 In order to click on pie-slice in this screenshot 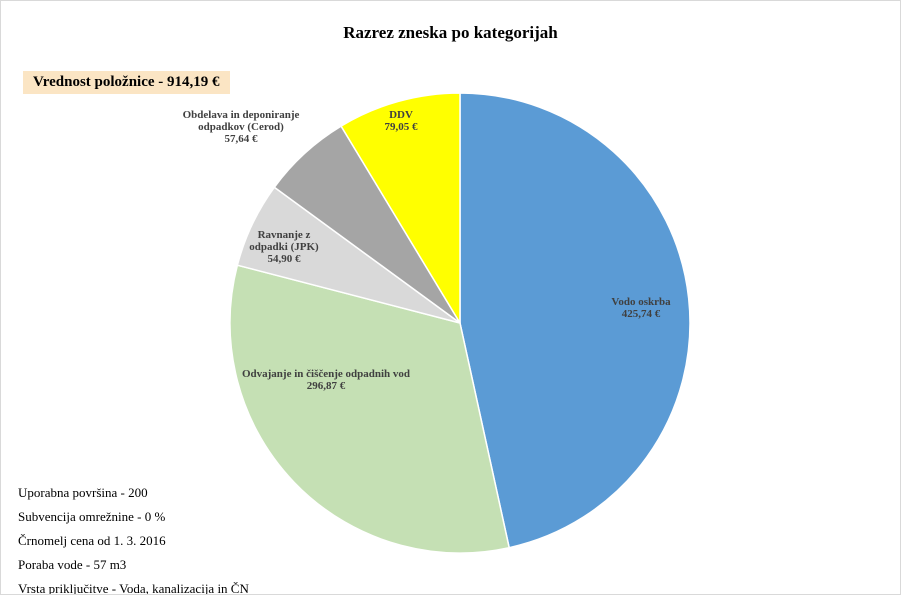, I will do `click(400, 209)`.